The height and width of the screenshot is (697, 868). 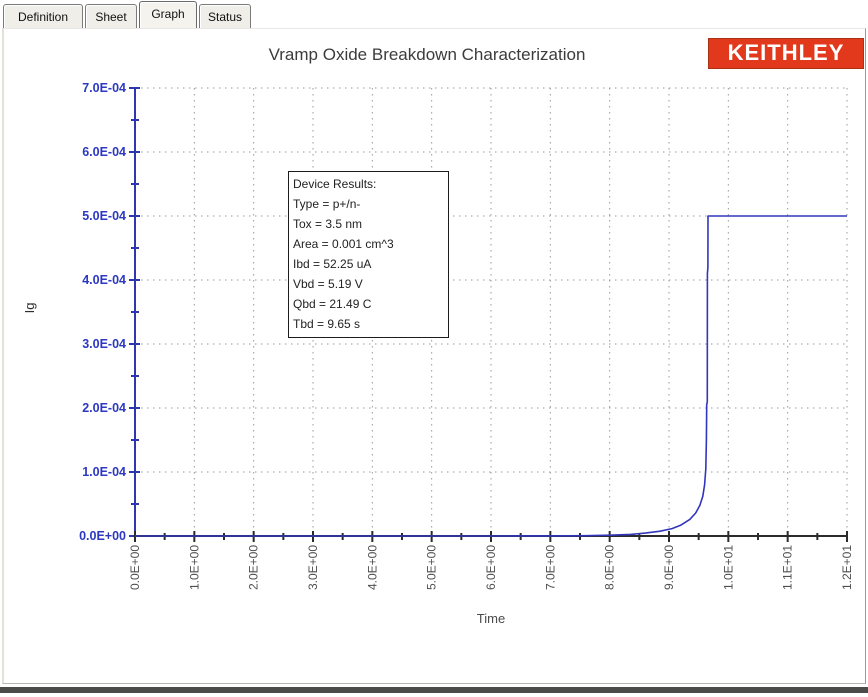 I want to click on y-axis-title: Ig, so click(x=29, y=308).